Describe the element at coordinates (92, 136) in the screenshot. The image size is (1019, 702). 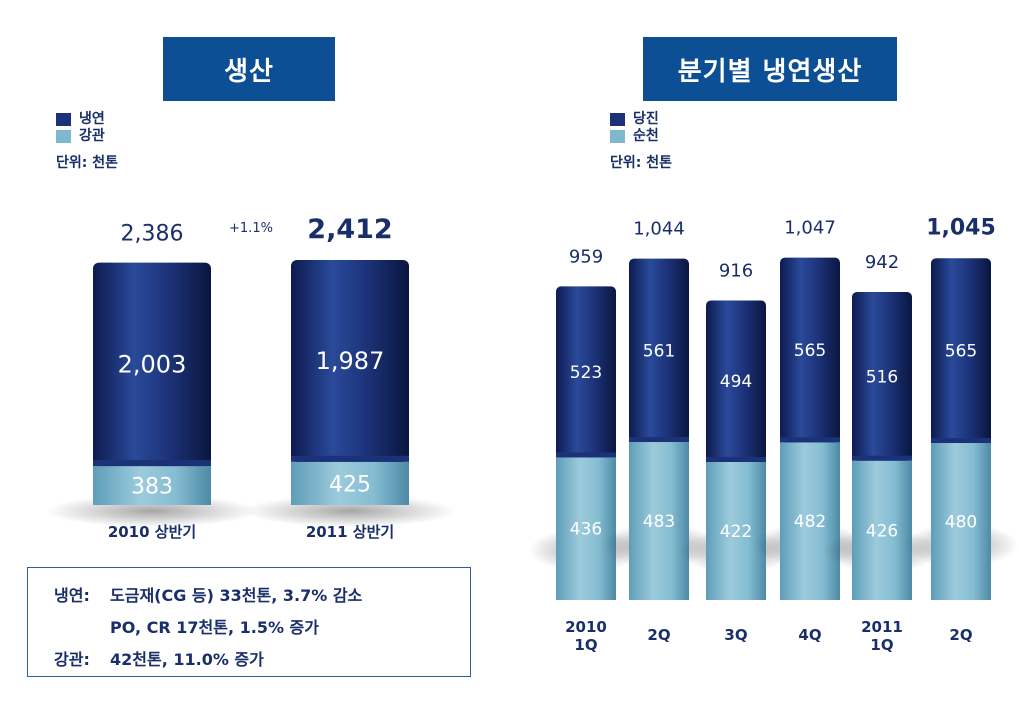
I see `legend-label: 강관` at that location.